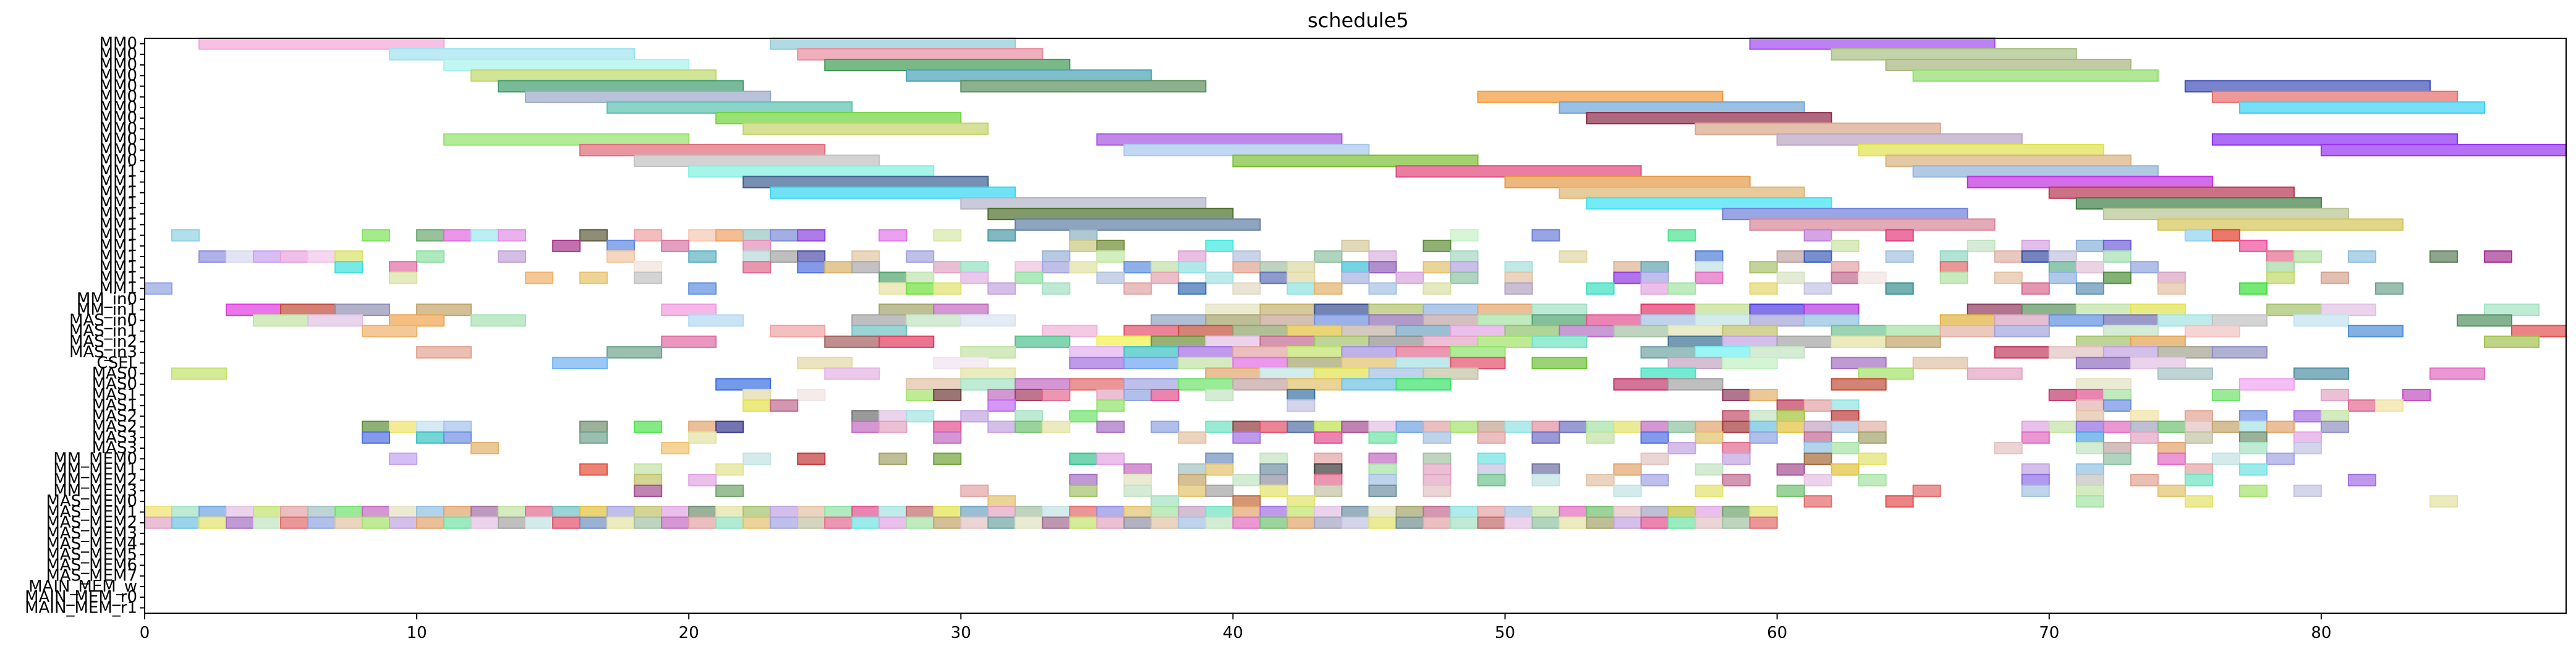 The width and height of the screenshot is (2576, 654). I want to click on x-tick-label: 80, so click(2321, 633).